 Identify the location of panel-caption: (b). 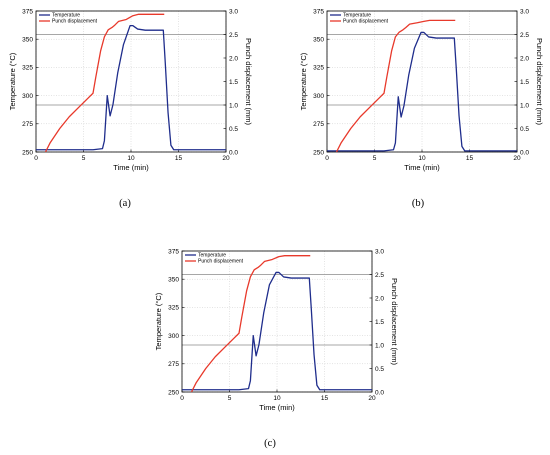
(418, 203).